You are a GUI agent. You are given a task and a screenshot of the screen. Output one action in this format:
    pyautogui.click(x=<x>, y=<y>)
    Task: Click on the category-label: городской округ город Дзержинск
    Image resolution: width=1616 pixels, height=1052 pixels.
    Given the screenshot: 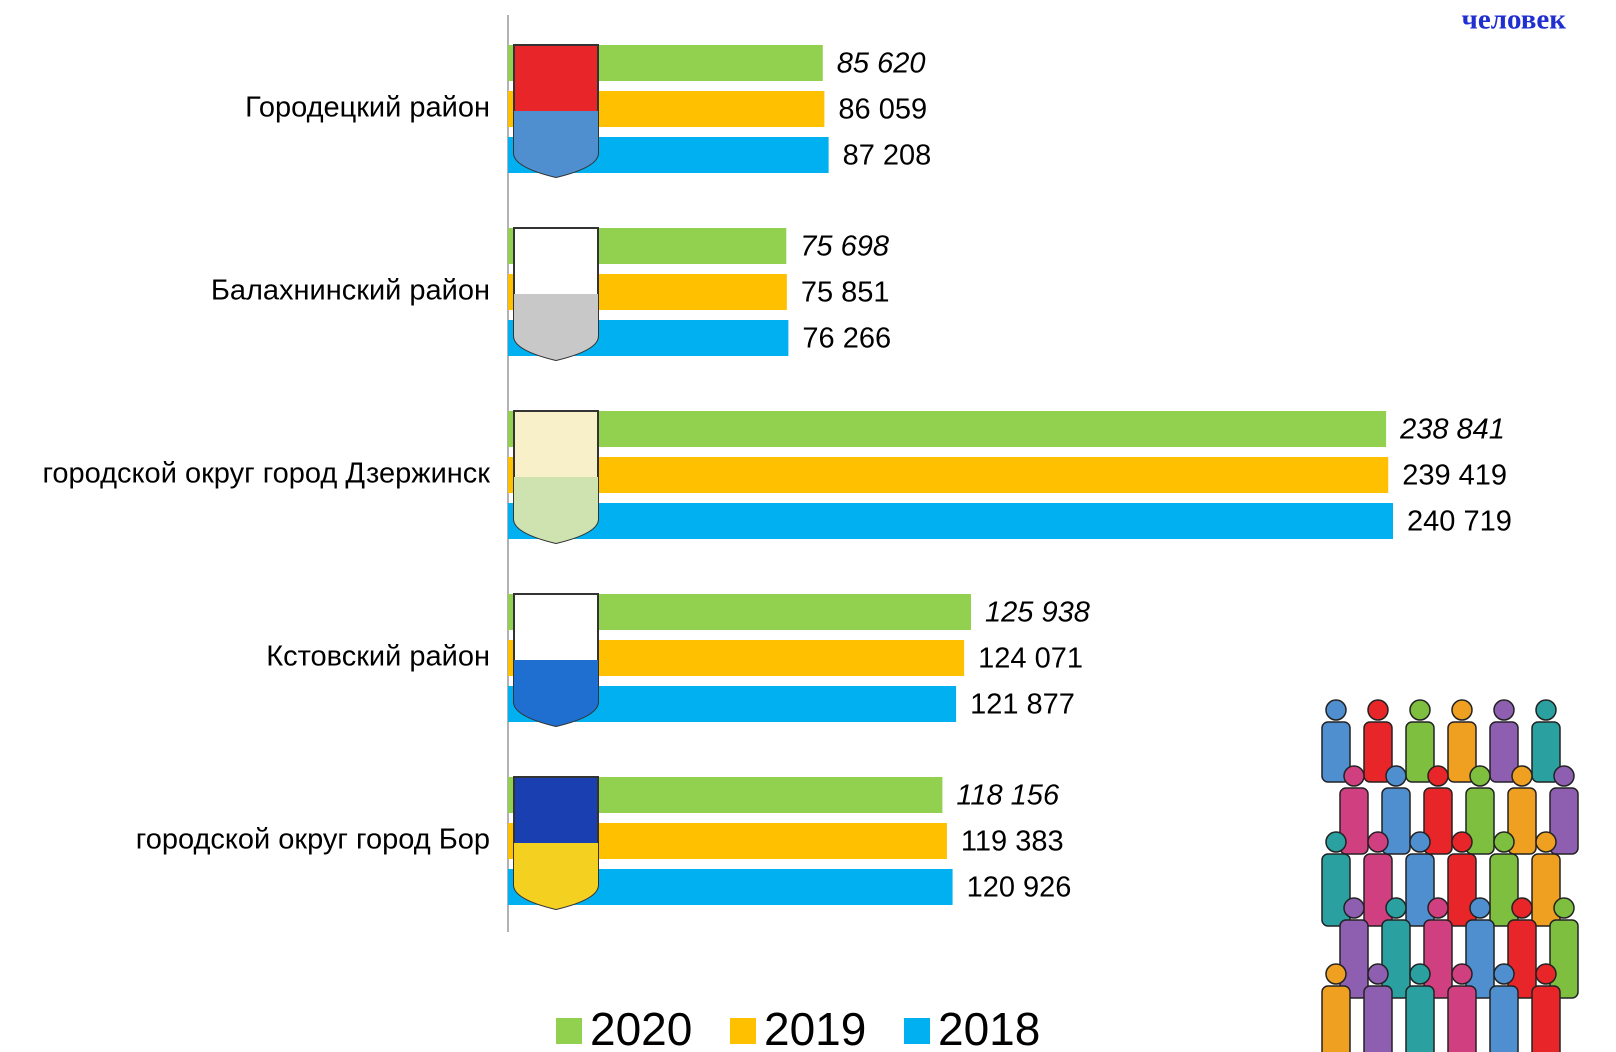 What is the action you would take?
    pyautogui.click(x=266, y=474)
    